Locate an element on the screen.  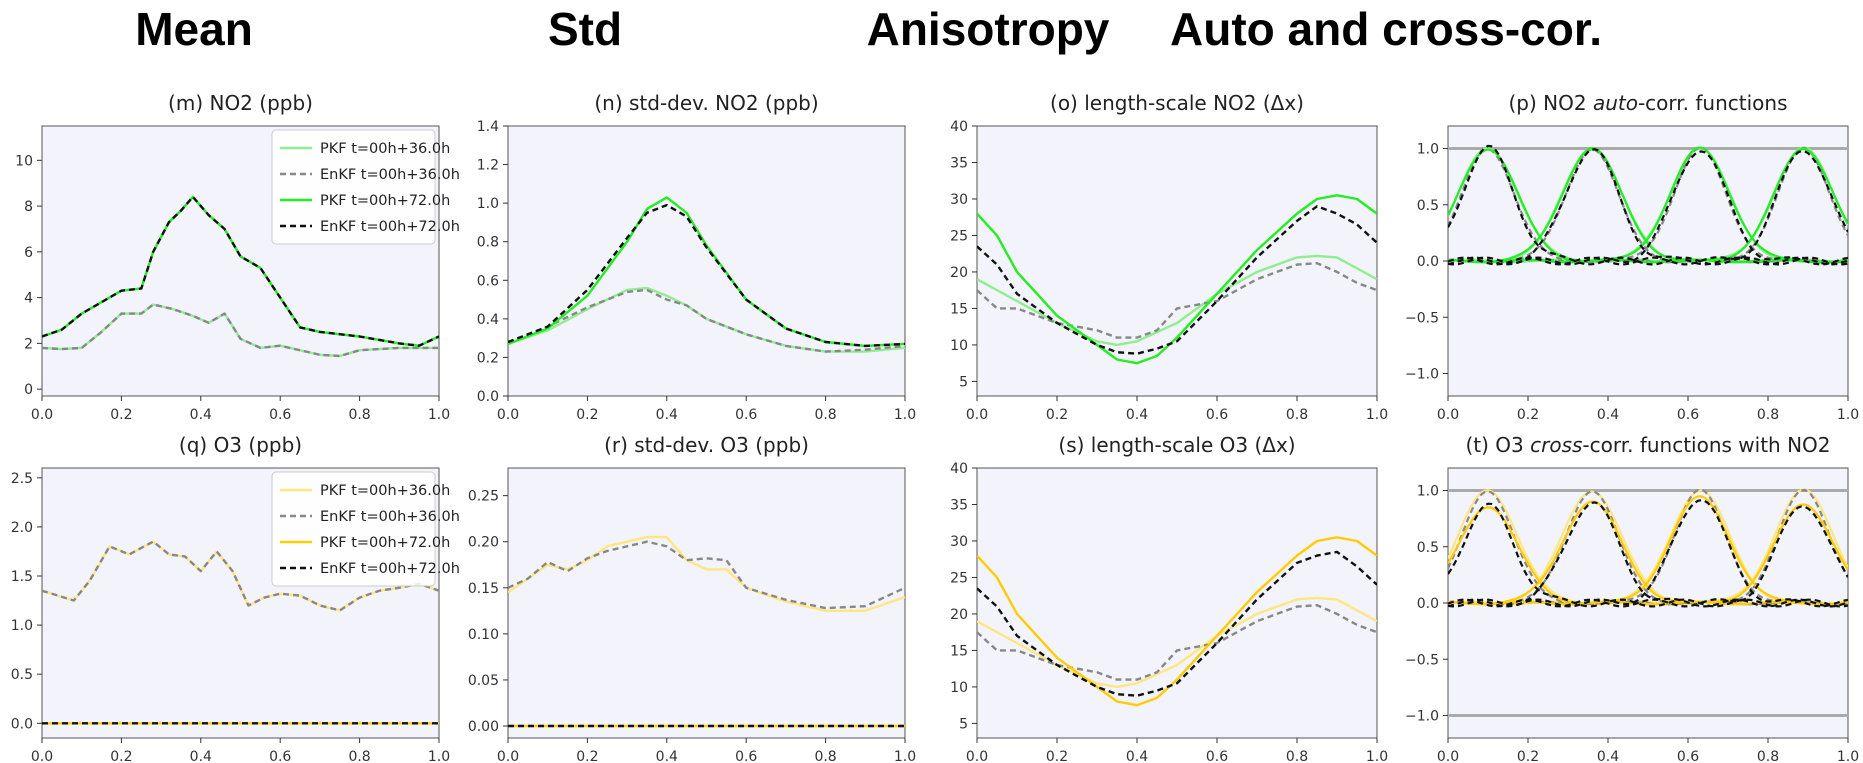
y-tick-label: 0.00 is located at coordinates (483, 727).